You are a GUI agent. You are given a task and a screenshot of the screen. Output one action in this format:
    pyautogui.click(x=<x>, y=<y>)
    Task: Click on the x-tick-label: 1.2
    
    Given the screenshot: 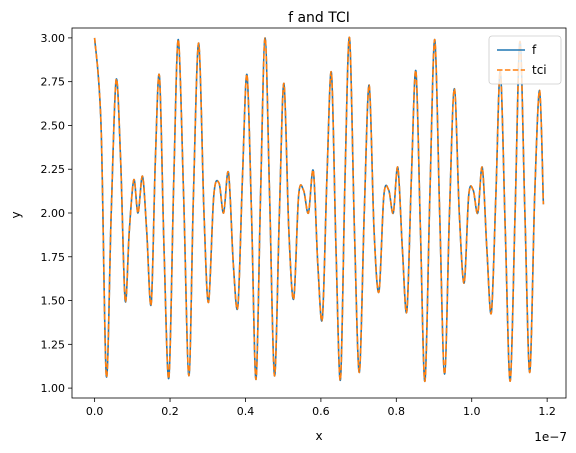 What is the action you would take?
    pyautogui.click(x=547, y=411)
    